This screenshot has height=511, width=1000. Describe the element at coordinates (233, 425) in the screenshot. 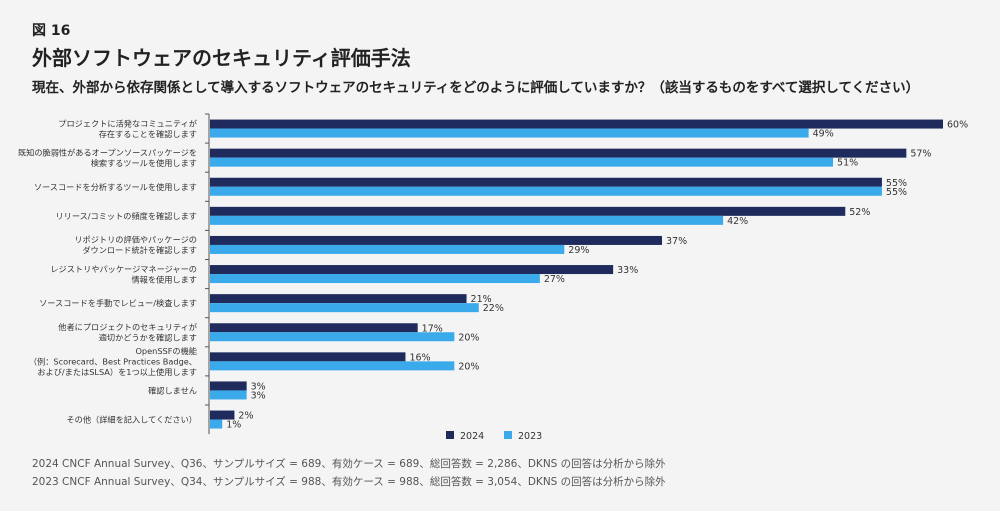

I see `data-label: 1%` at that location.